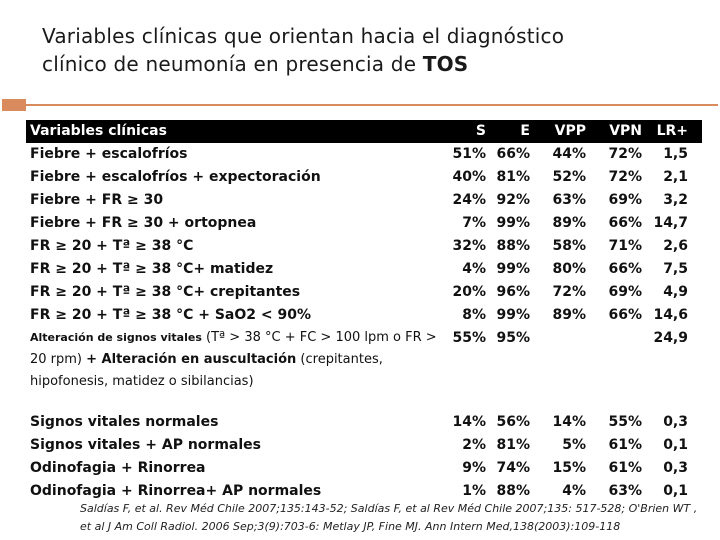 The image size is (720, 540). What do you see at coordinates (625, 131) in the screenshot?
I see `header-vpn: VPN` at bounding box center [625, 131].